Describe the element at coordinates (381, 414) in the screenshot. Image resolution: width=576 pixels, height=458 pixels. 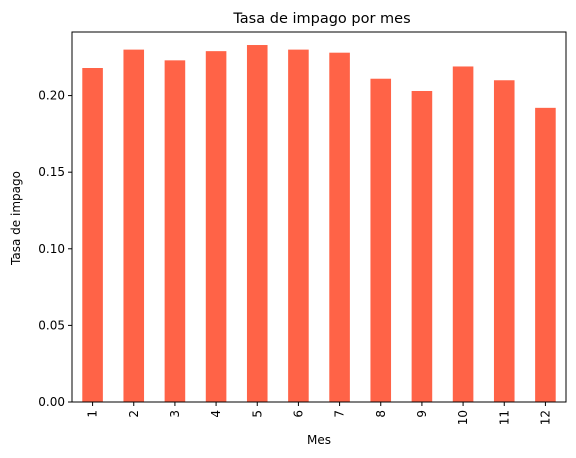
I see `x-tick-label: 8` at that location.